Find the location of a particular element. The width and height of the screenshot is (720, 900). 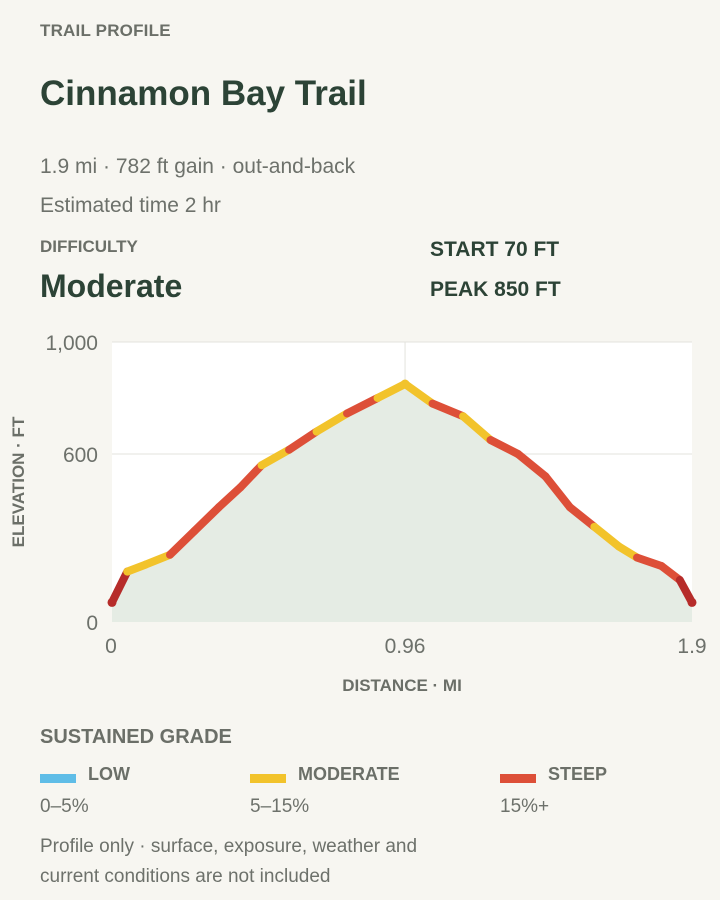

legend-label-moderate: MODERATE is located at coordinates (349, 774).